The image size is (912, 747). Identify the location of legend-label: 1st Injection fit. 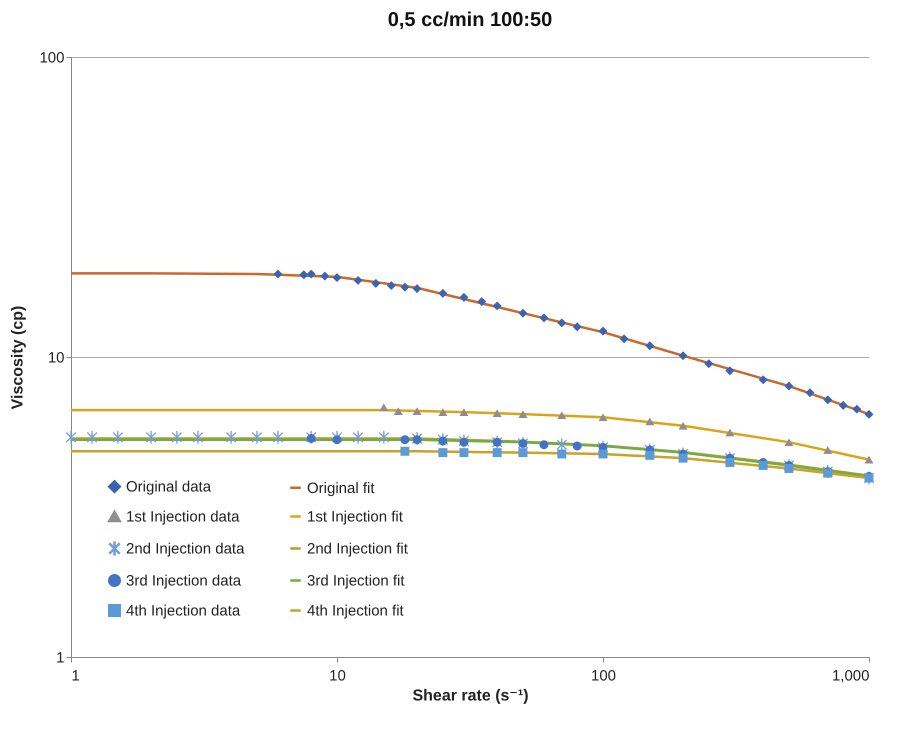
(355, 517).